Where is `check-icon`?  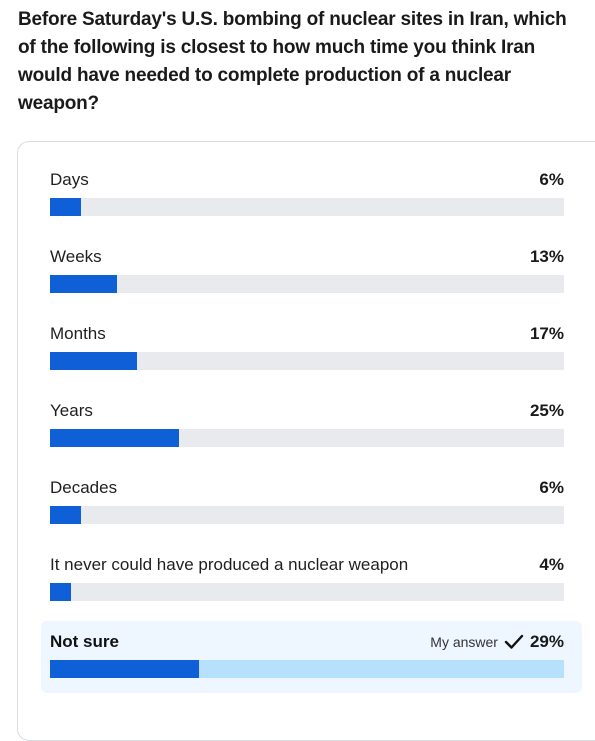 check-icon is located at coordinates (514, 641).